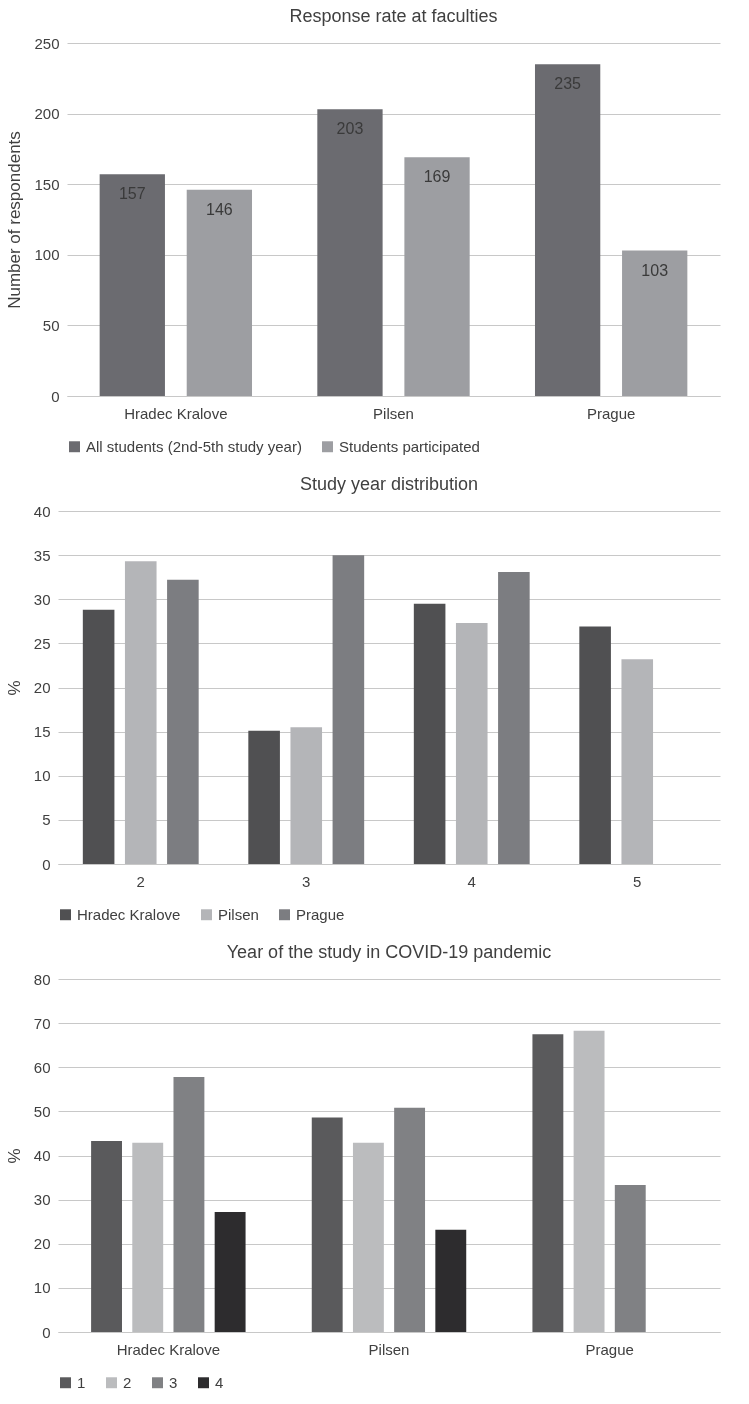 The height and width of the screenshot is (1404, 749). I want to click on chart-title: Response rate at faculties, so click(393, 16).